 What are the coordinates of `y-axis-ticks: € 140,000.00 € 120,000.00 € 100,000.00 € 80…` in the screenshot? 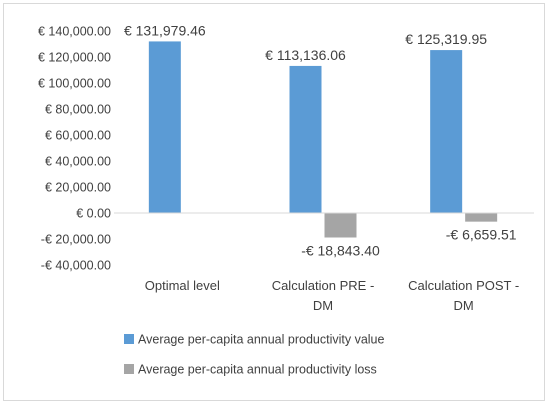 It's located at (74, 149).